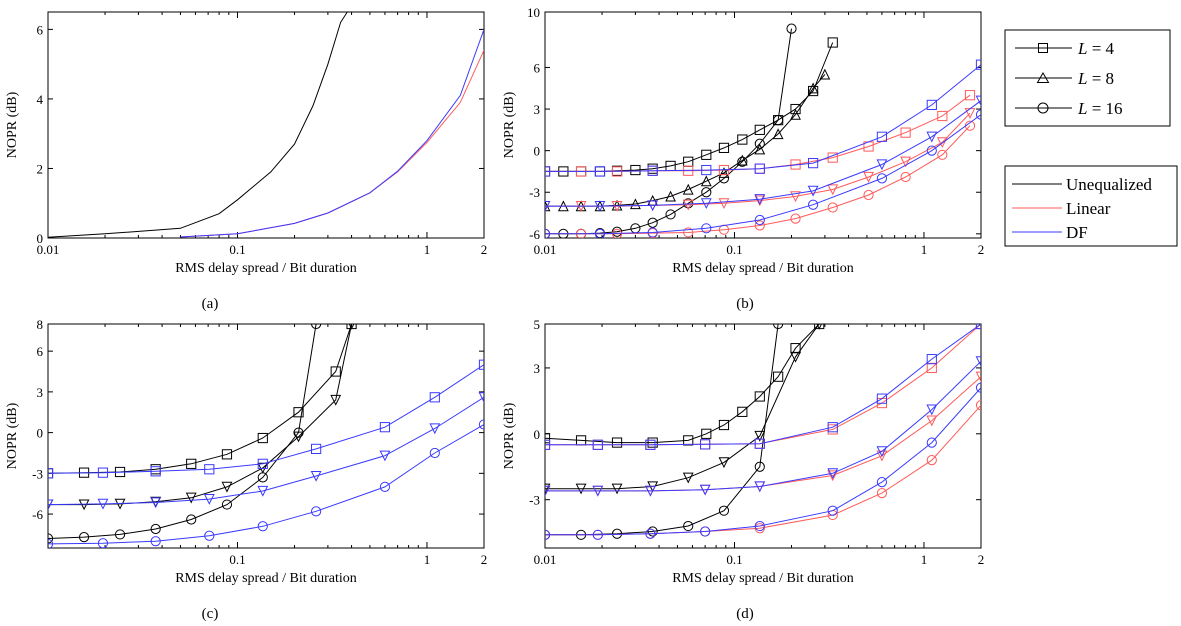 This screenshot has height=626, width=1181. What do you see at coordinates (1082, 184) in the screenshot?
I see `legend-item-unequalized: Unequalized` at bounding box center [1082, 184].